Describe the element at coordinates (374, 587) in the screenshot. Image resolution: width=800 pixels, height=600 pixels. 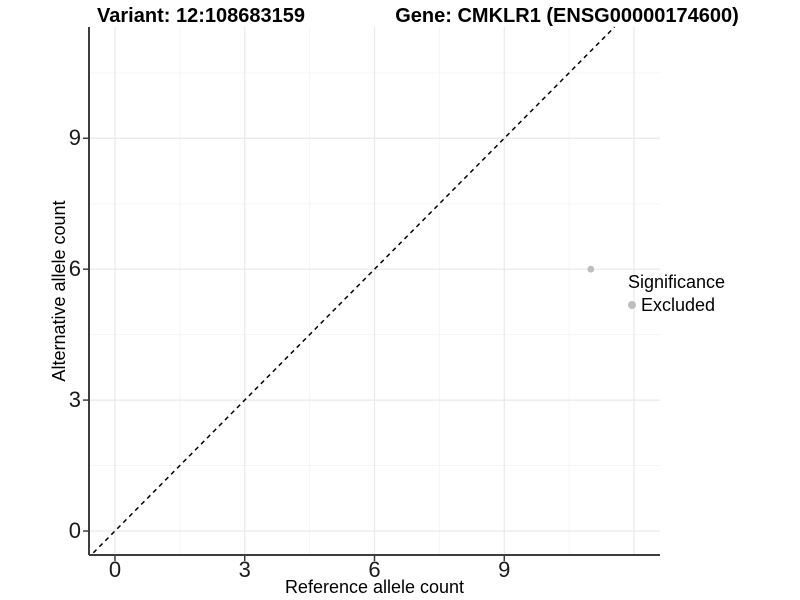
I see `x-axis-title: Reference allele count` at that location.